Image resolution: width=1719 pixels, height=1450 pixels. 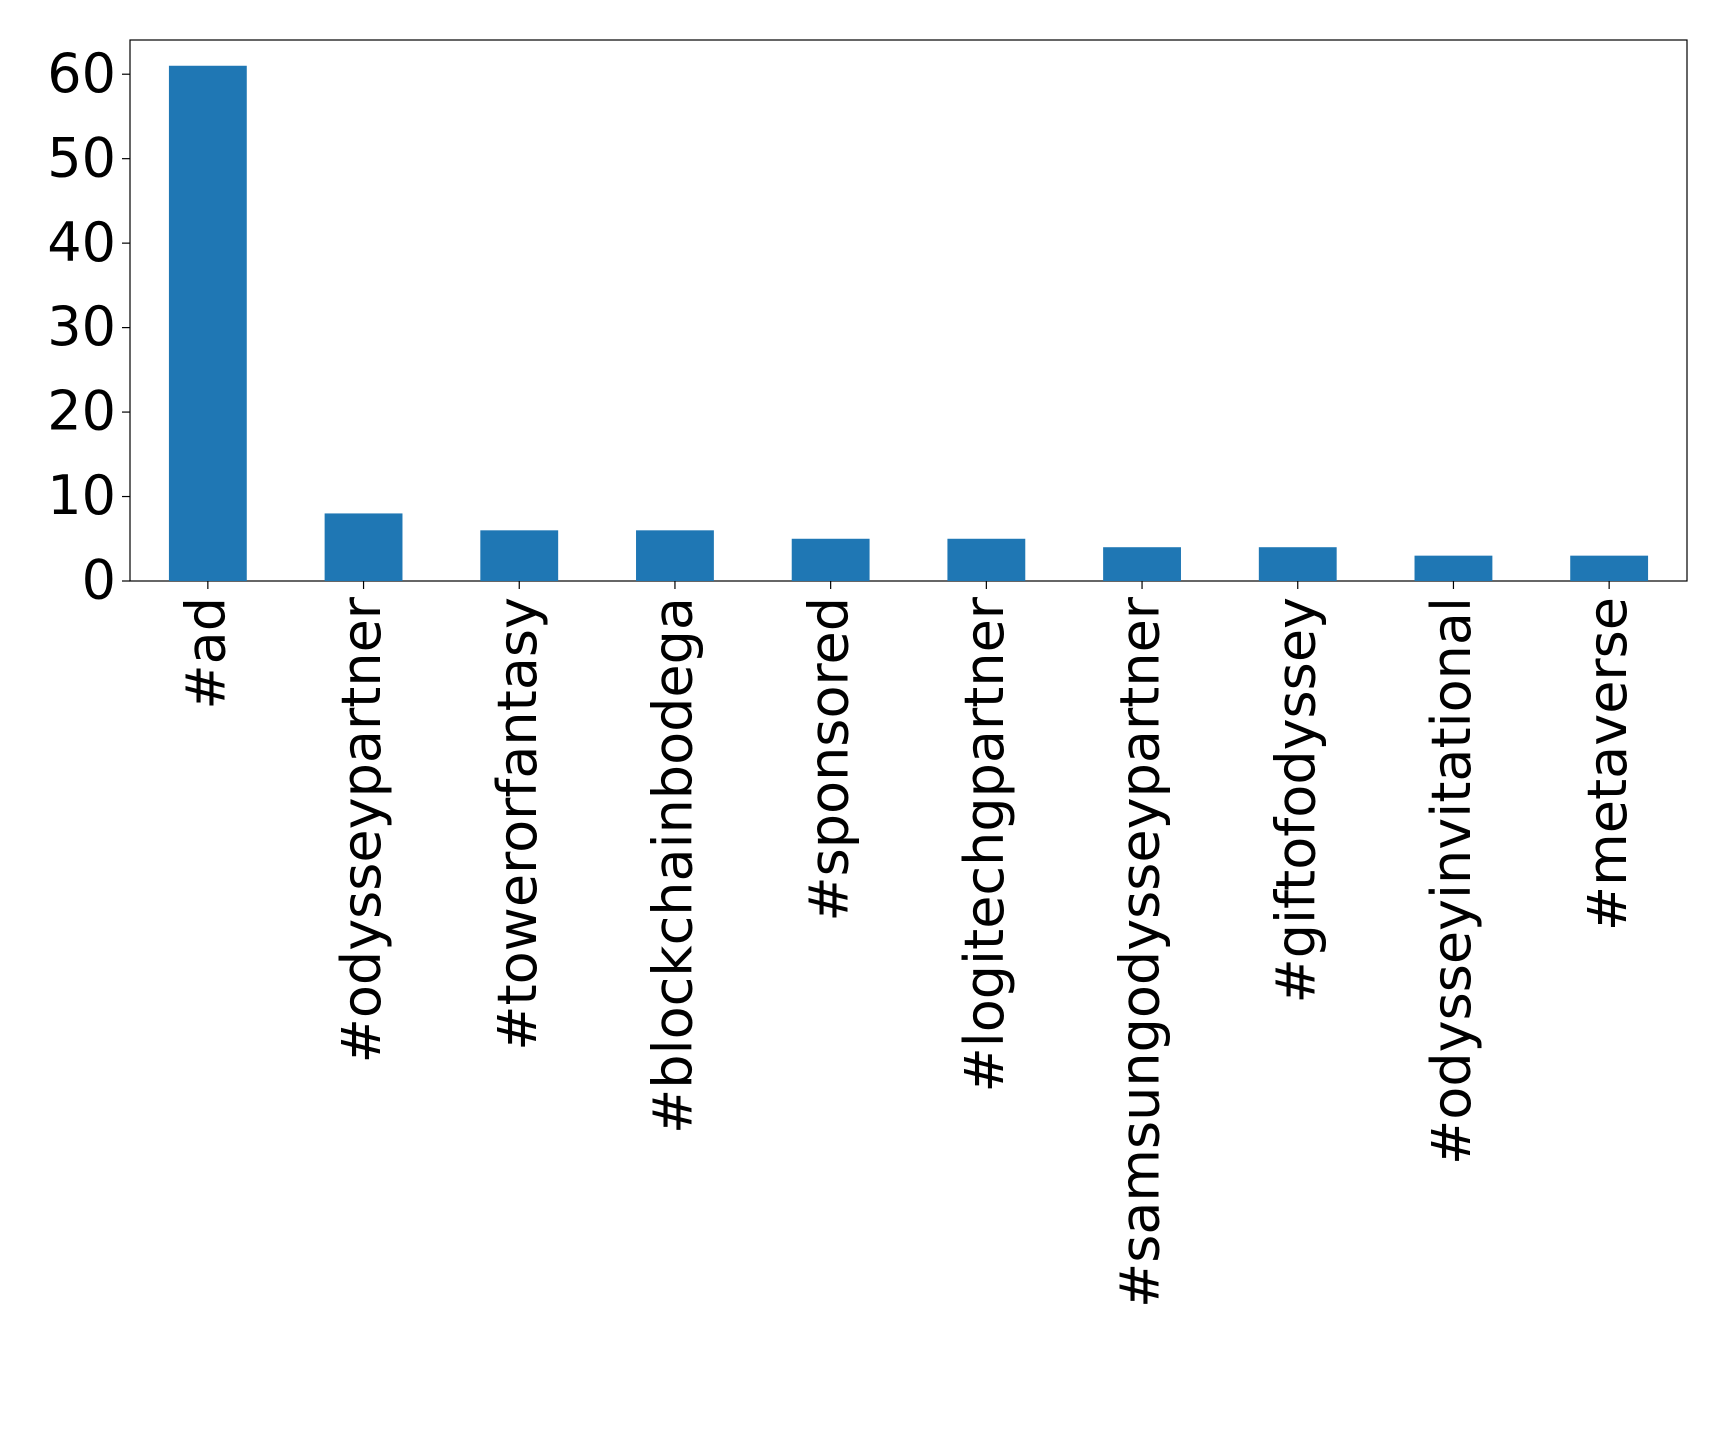 What do you see at coordinates (984, 844) in the screenshot?
I see `x-tick-label: #logitechgpartner` at bounding box center [984, 844].